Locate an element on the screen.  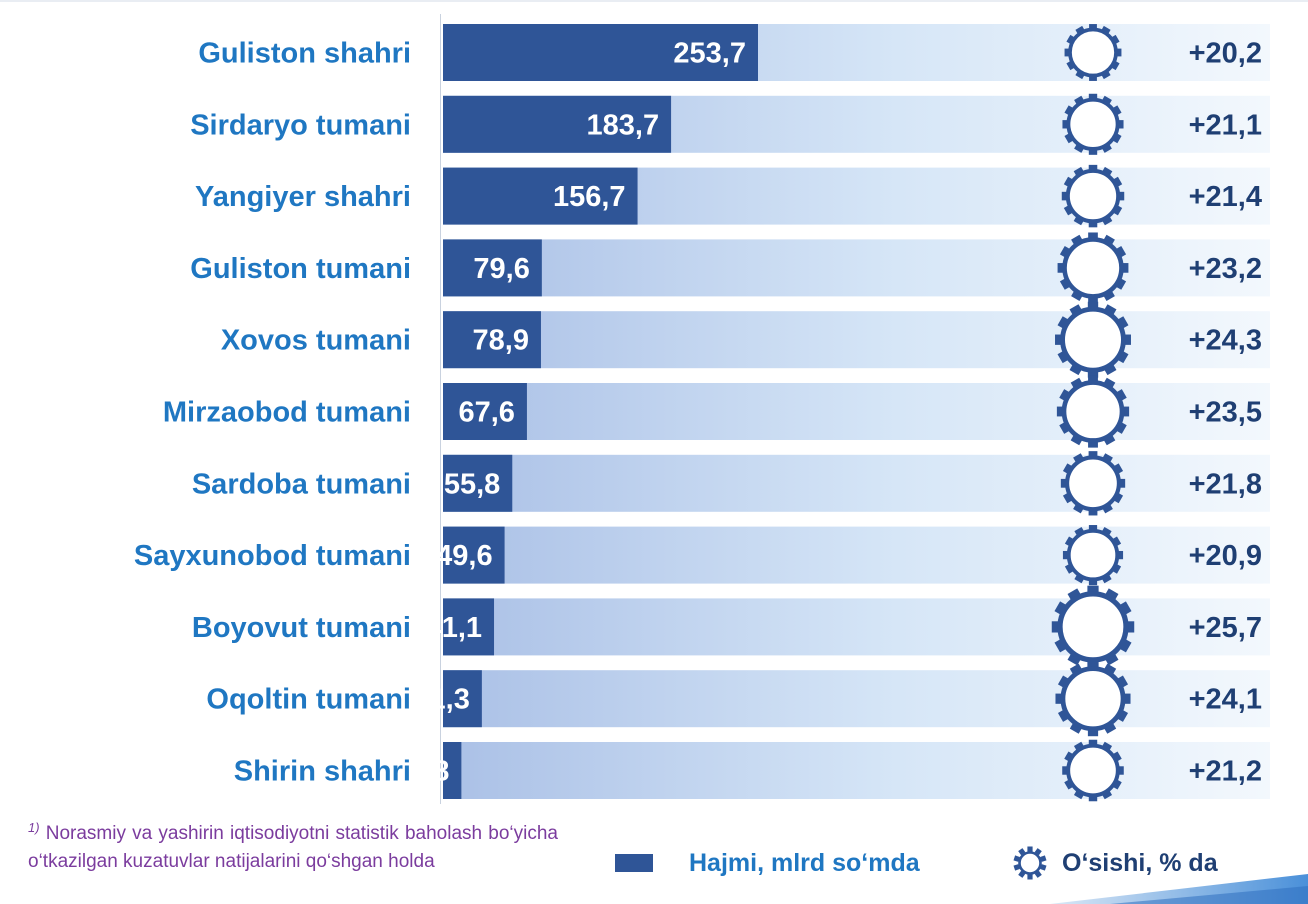
category-axis-line is located at coordinates (440, 409).